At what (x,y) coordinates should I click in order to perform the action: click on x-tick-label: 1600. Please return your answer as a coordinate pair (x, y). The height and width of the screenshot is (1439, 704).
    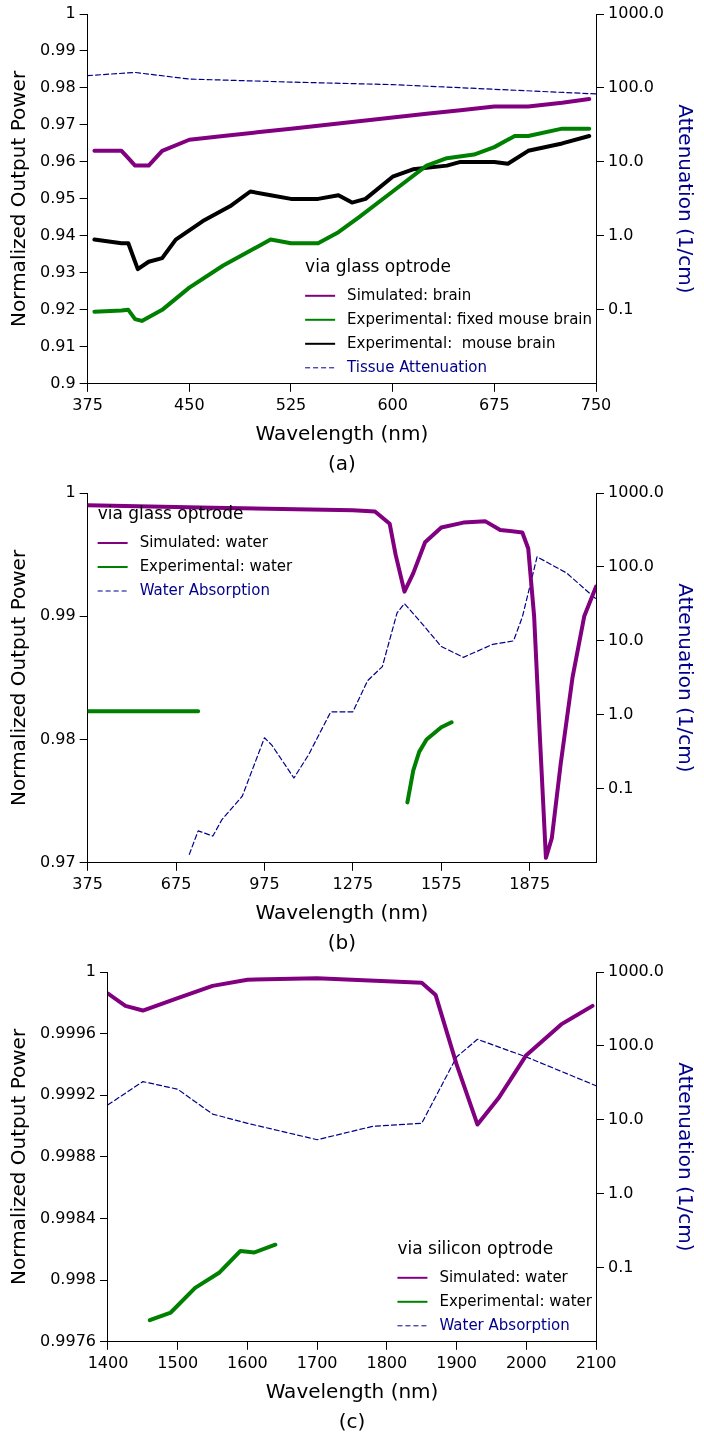
    Looking at the image, I should click on (247, 1362).